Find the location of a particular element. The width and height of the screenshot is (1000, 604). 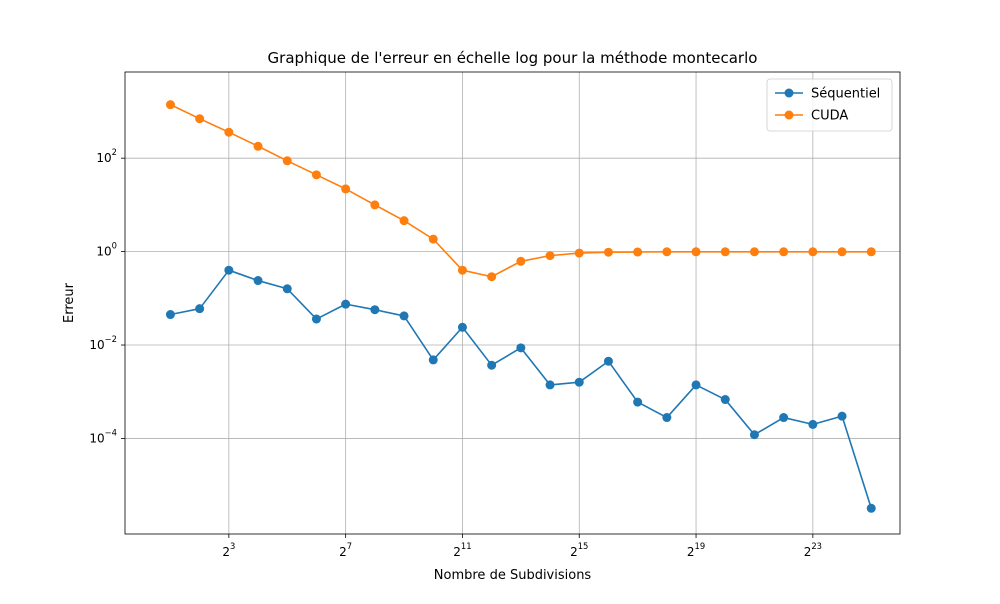

x-tick-label: 23 is located at coordinates (228, 550).